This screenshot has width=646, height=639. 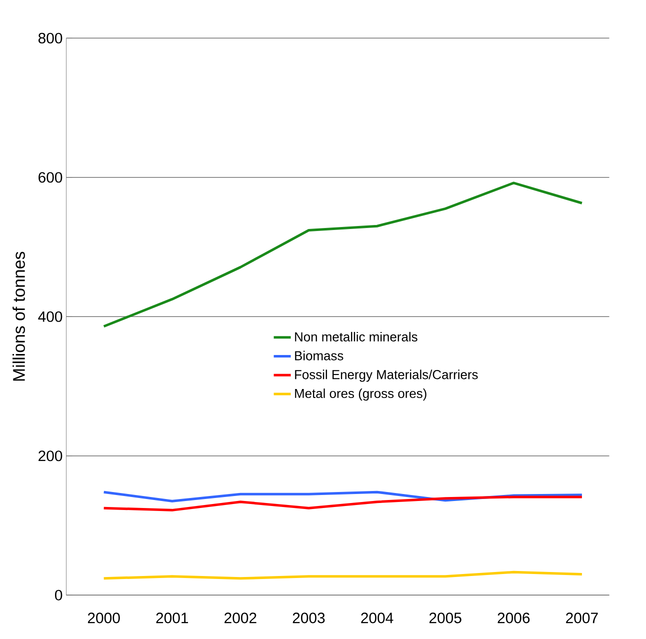 I want to click on legend-label: Biomass, so click(x=319, y=355).